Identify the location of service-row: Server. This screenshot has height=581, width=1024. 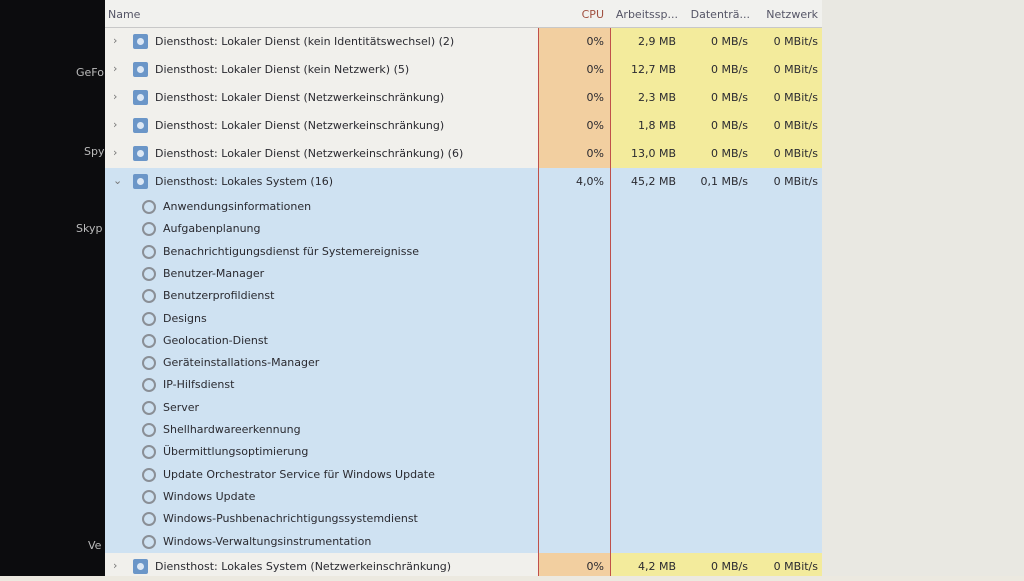
(321, 408).